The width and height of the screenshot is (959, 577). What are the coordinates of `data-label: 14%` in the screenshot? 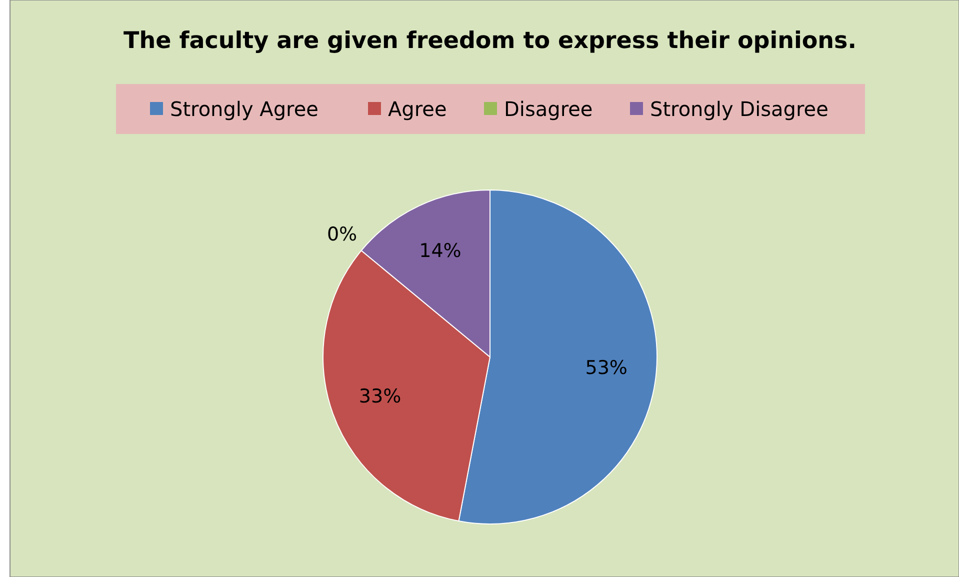 It's located at (440, 251).